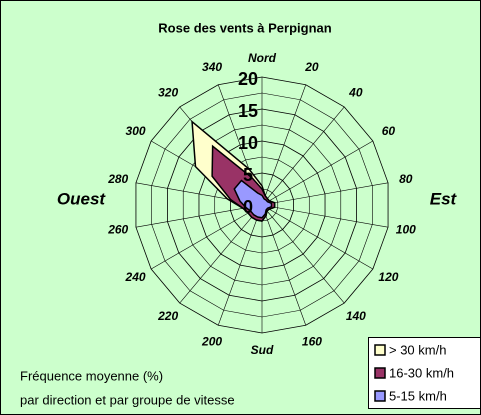 This screenshot has width=481, height=415. Describe the element at coordinates (82, 198) in the screenshot. I see `annotation: Ouest` at that location.